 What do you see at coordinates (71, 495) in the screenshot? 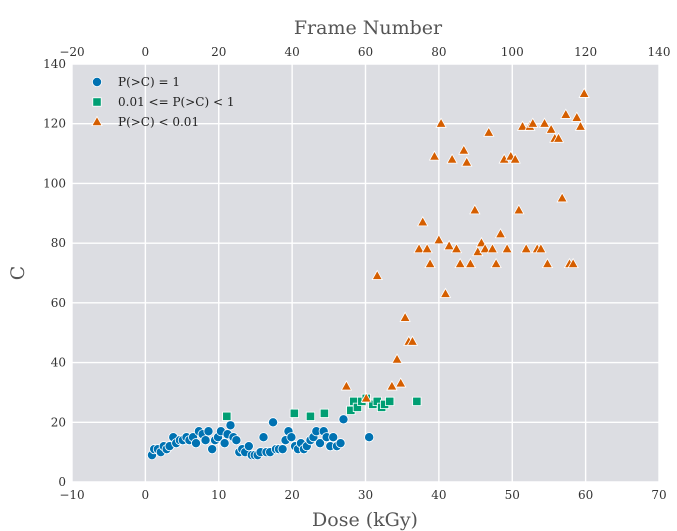
I see `x-tick-label: −10` at bounding box center [71, 495].